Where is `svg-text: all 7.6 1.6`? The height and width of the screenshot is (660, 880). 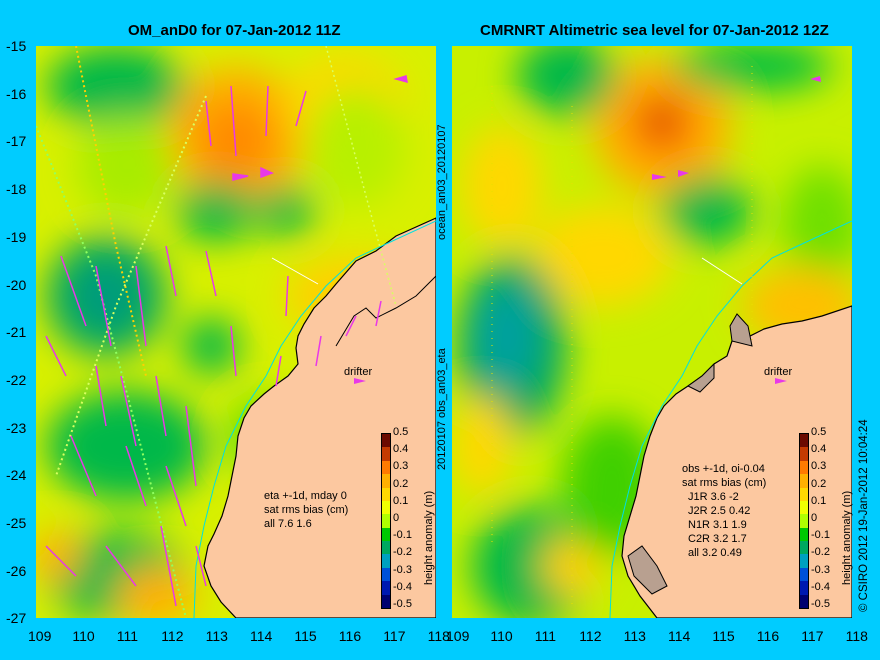 svg-text: all 7.6 1.6 is located at coordinates (288, 524).